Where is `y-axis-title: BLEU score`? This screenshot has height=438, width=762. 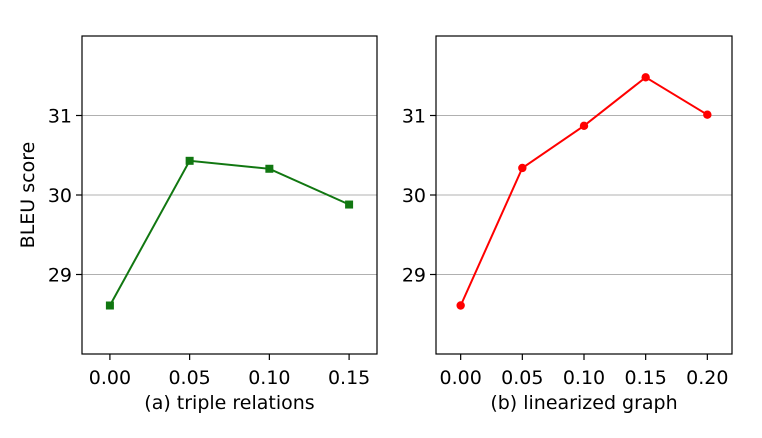
y-axis-title: BLEU score is located at coordinates (28, 195).